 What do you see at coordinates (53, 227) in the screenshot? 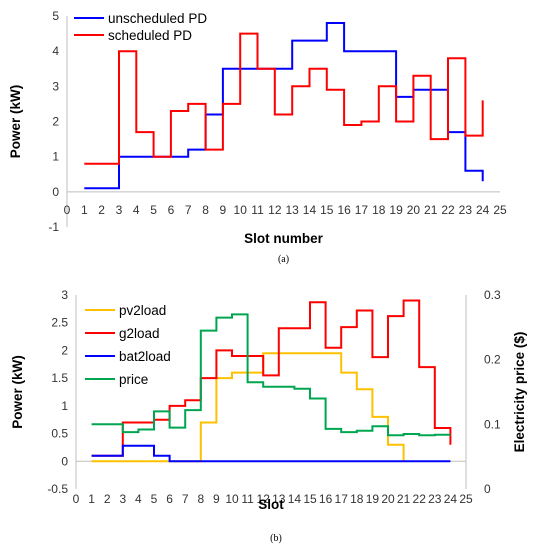
I see `y-tick-label: -1` at bounding box center [53, 227].